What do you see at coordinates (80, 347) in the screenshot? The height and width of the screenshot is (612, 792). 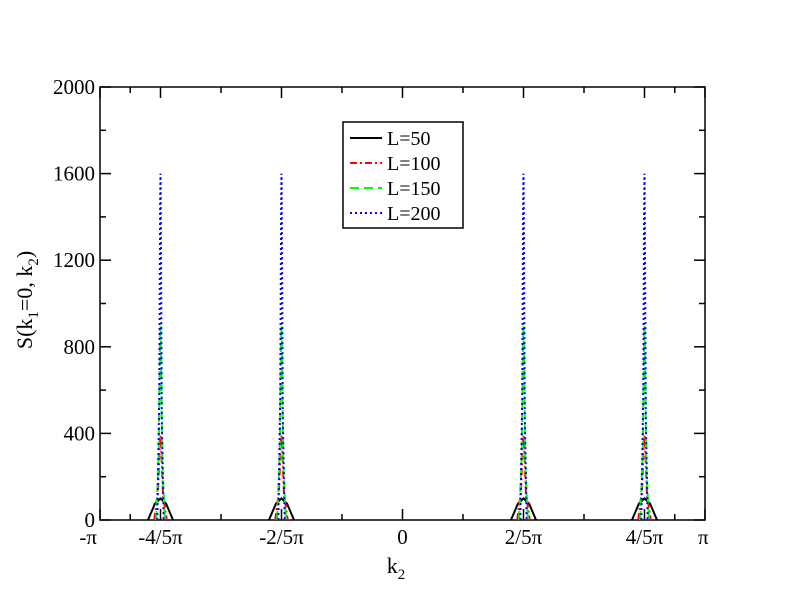 I see `y-tick-label: 800` at bounding box center [80, 347].